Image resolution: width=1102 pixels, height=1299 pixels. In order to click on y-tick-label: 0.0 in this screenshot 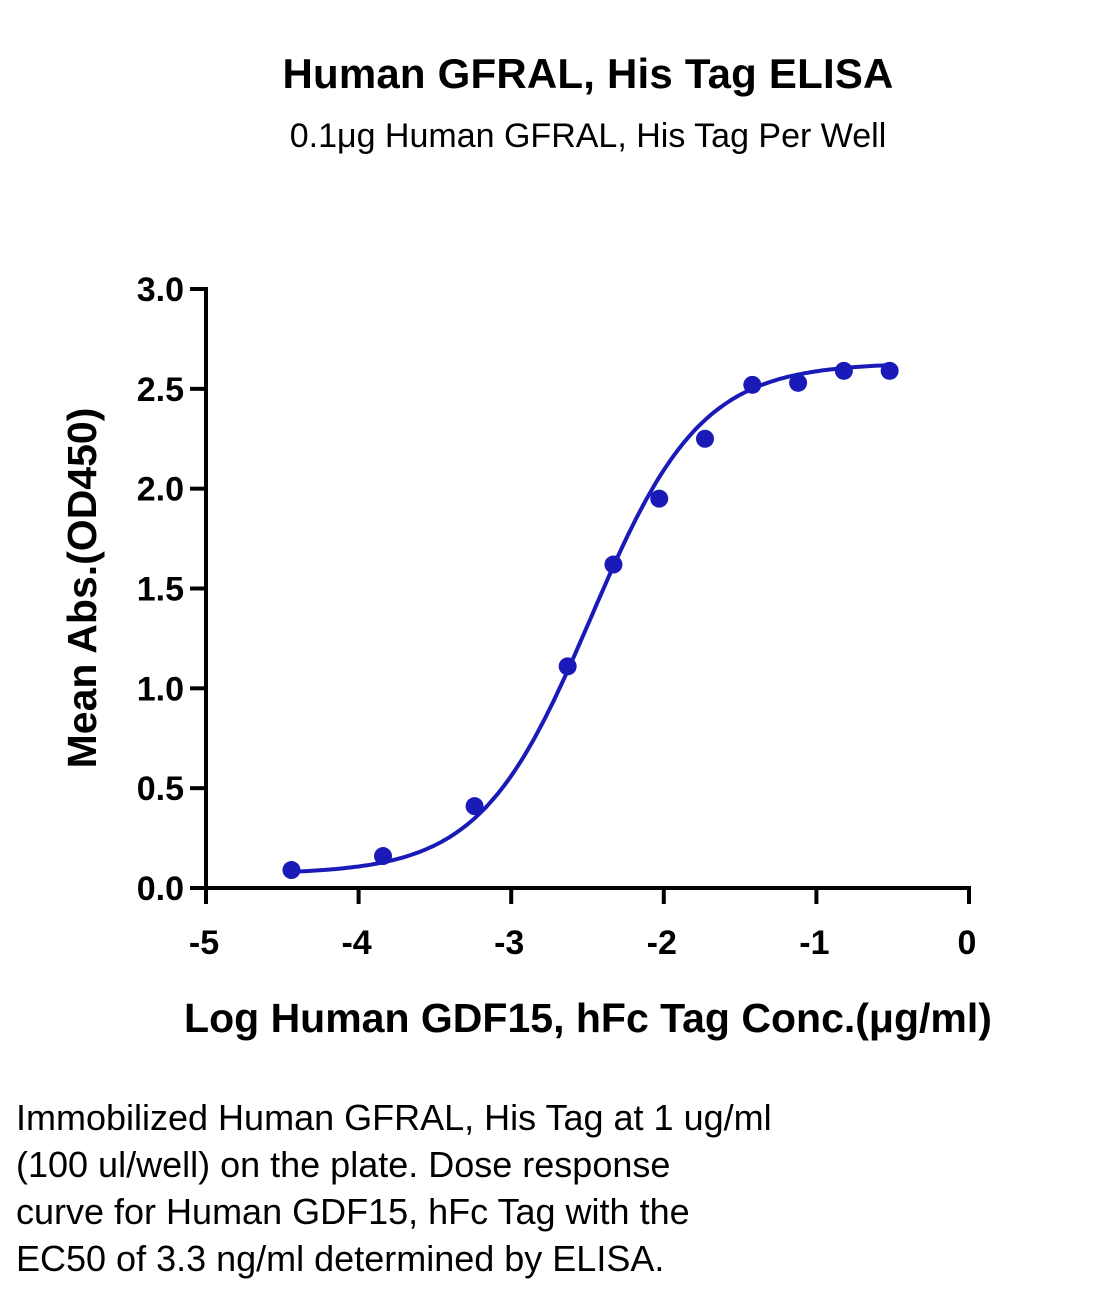, I will do `click(160, 889)`.